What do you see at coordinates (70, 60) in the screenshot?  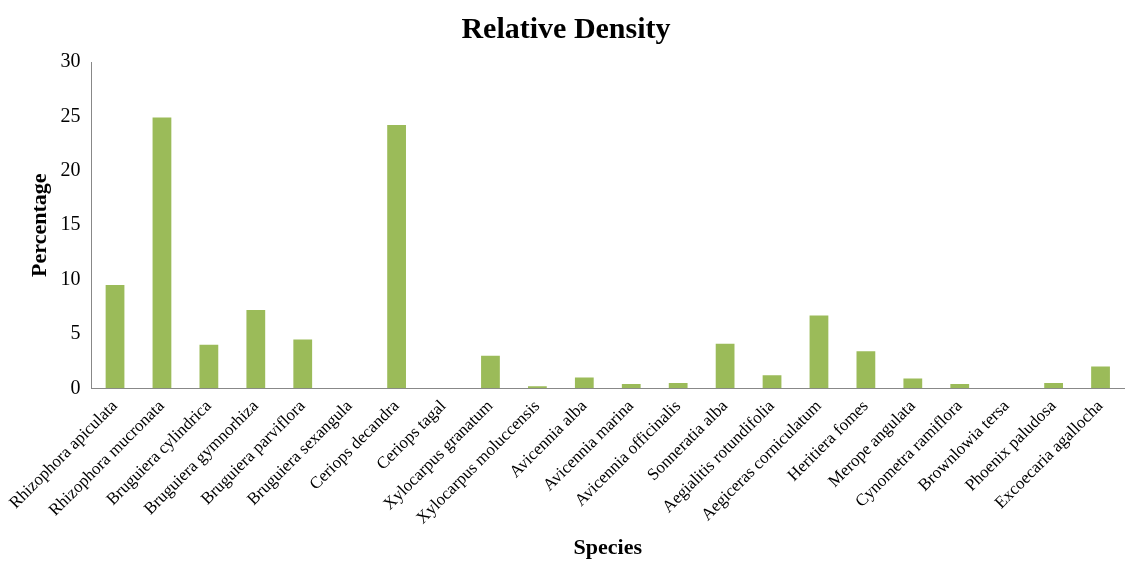 I see `y-tick-label: 30` at bounding box center [70, 60].